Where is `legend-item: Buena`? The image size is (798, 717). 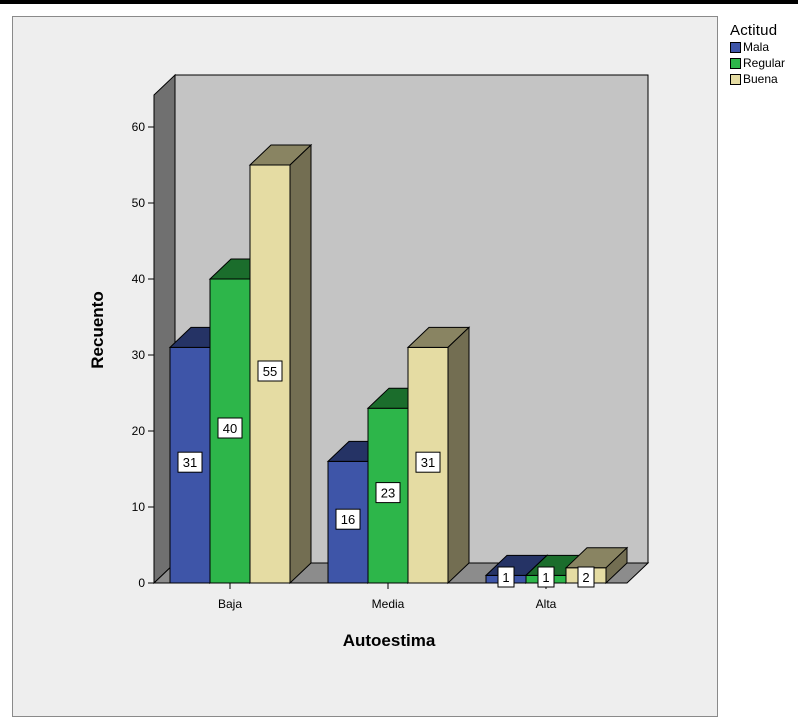
legend-item: Buena is located at coordinates (764, 79).